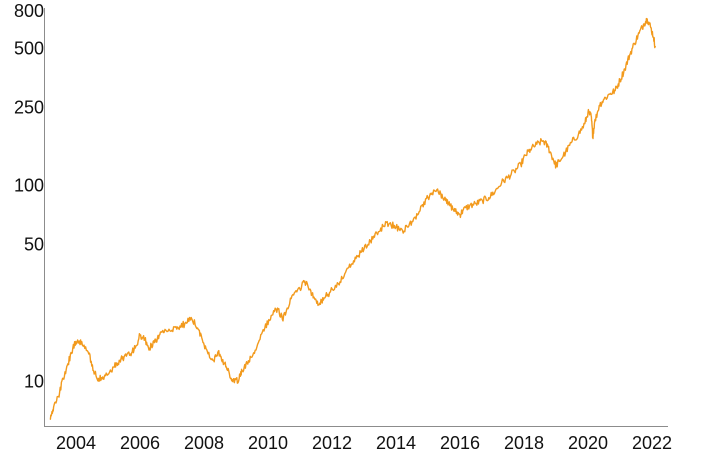 The image size is (707, 458). I want to click on x-axis-tick-labels: 2004 2006 2008 2010 2012 2014 2016 2018 2020 2022, so click(364, 443).